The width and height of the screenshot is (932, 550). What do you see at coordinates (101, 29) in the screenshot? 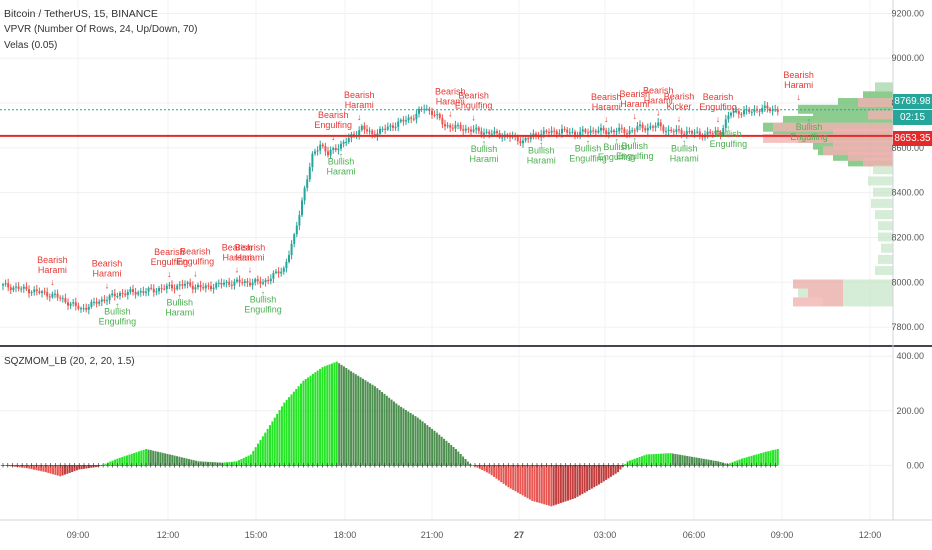
I see `indicator-vpvr: VPVR (Number Of Rows, 24, Up/Down, 70)` at bounding box center [101, 29].